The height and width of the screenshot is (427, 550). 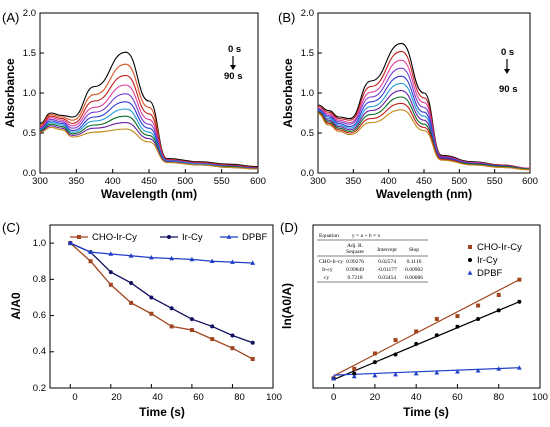 What do you see at coordinates (354, 278) in the screenshot?
I see `table-cell: 0.7218` at bounding box center [354, 278].